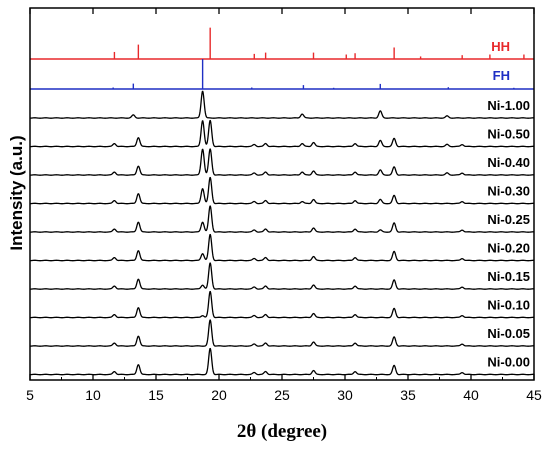 The height and width of the screenshot is (457, 550). Describe the element at coordinates (508, 191) in the screenshot. I see `series-label: Ni-0.30` at that location.